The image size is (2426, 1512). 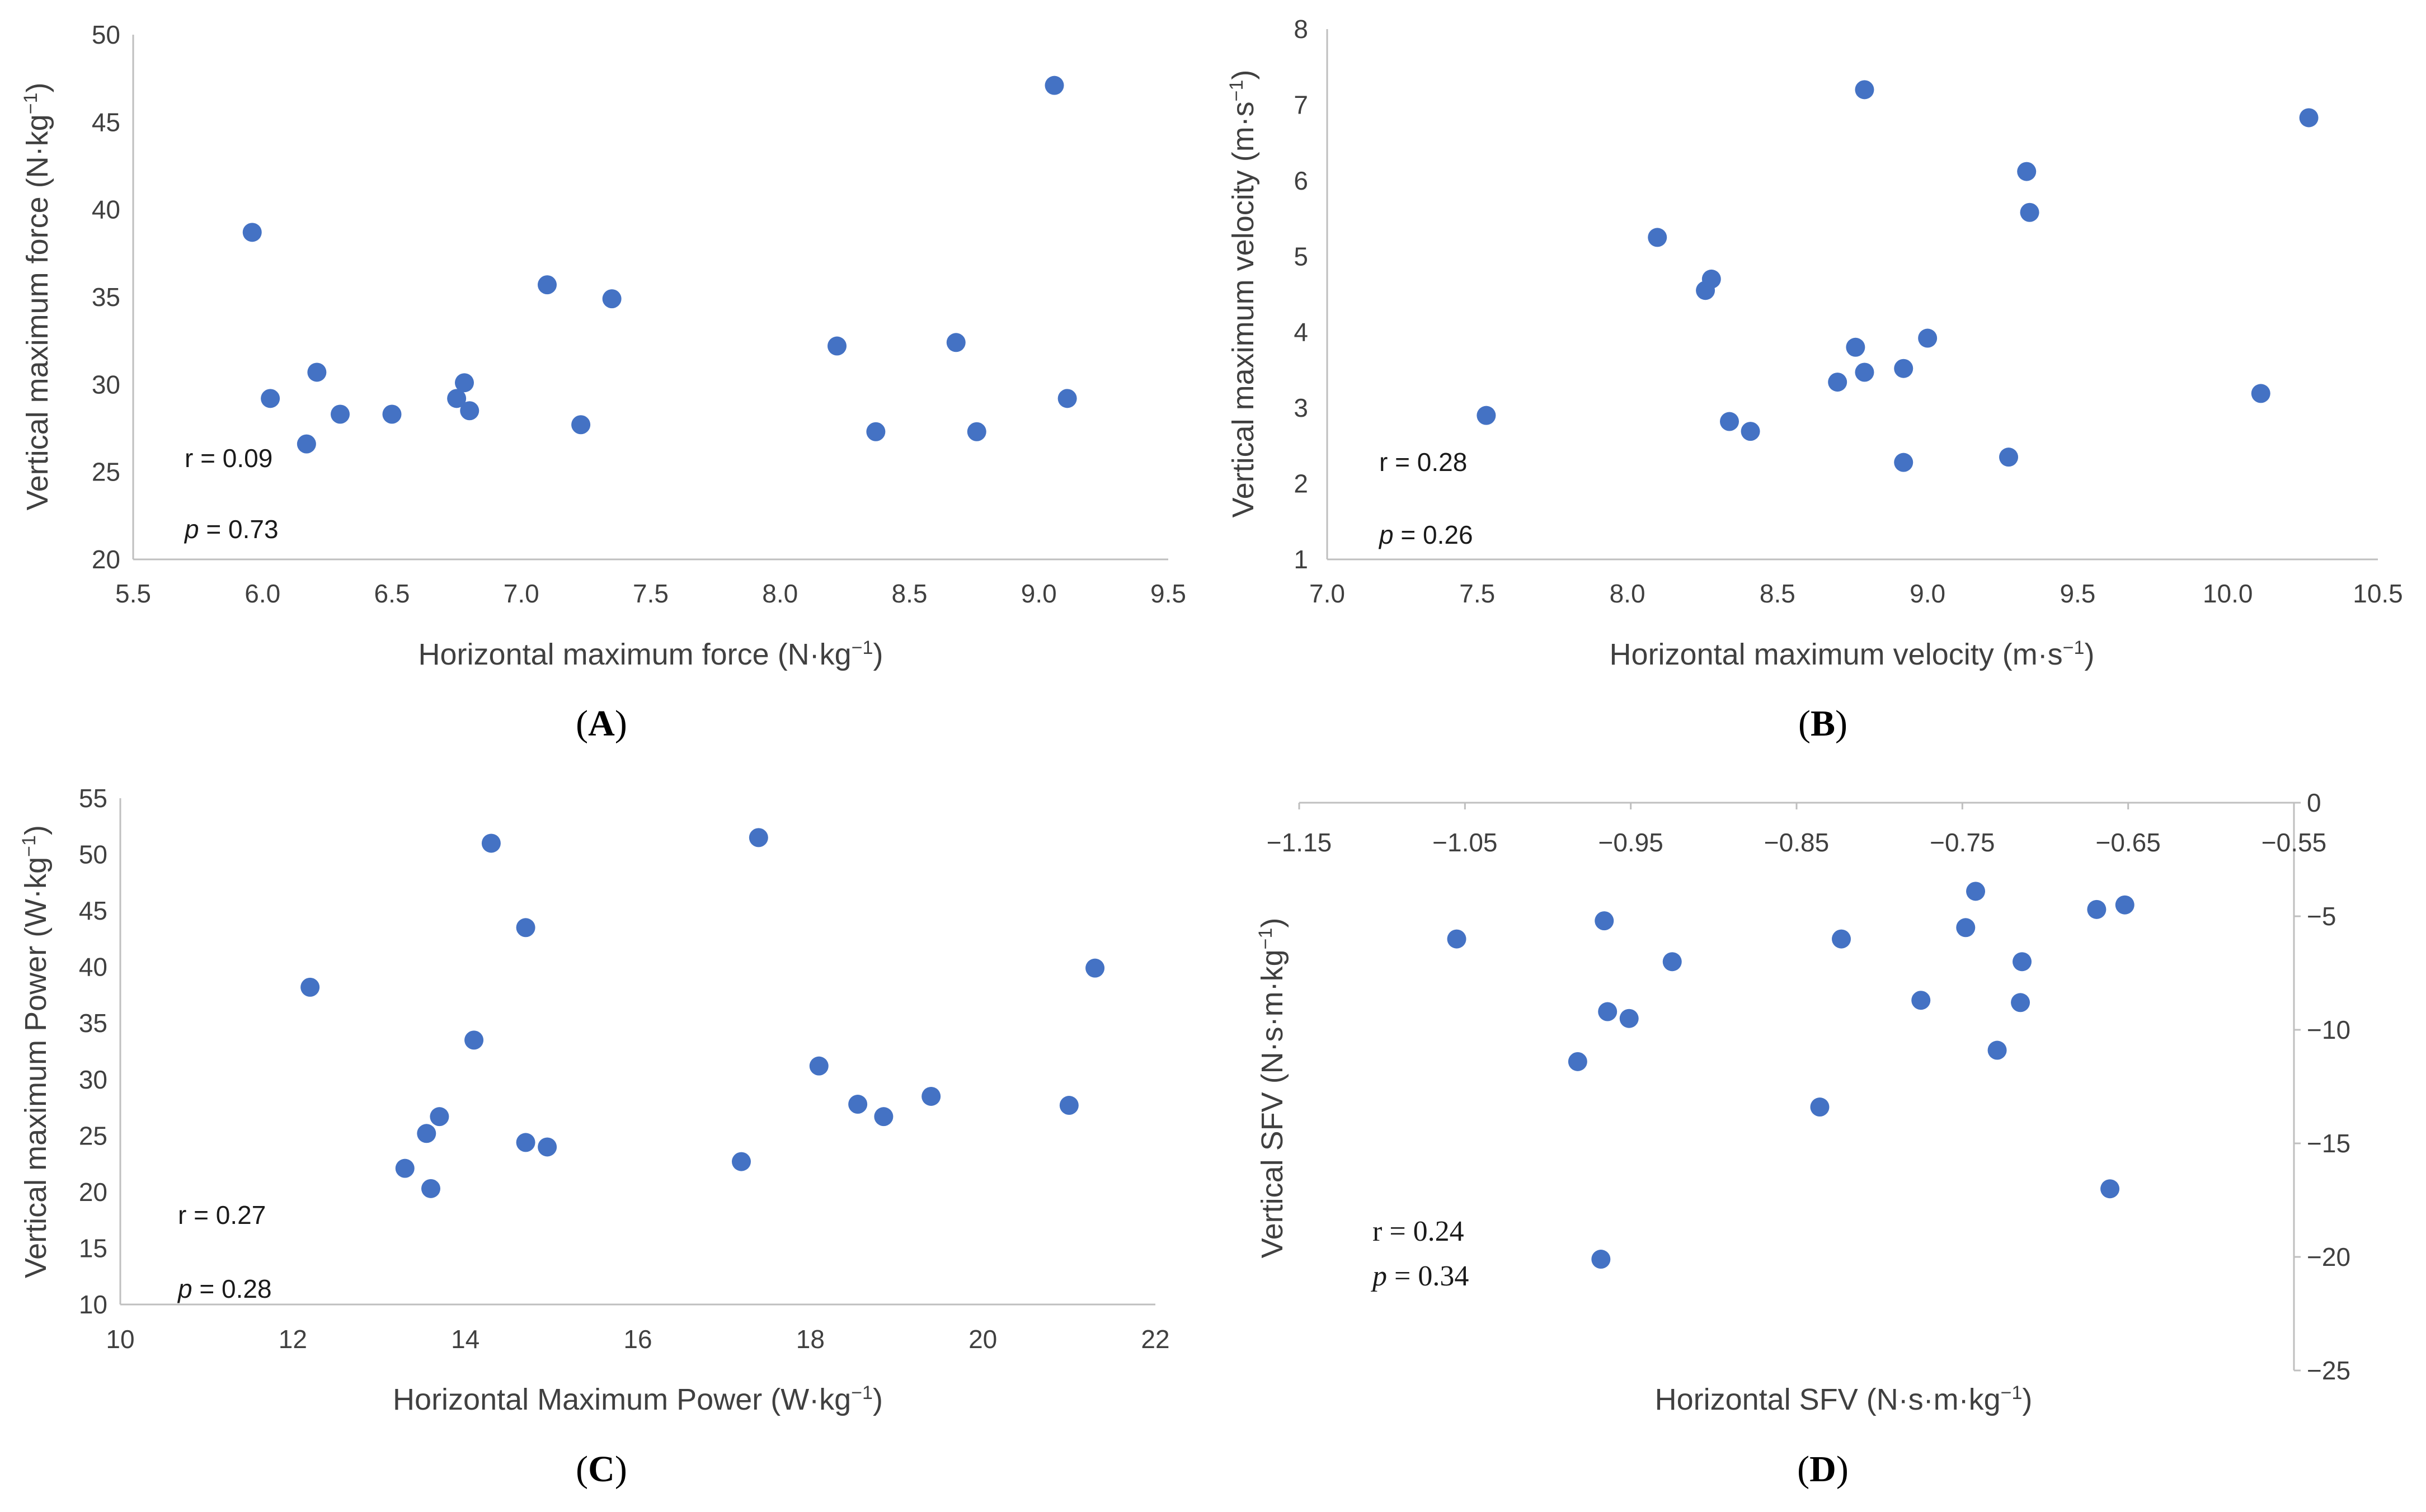 I want to click on x-tick-label: 5.5, so click(x=133, y=593).